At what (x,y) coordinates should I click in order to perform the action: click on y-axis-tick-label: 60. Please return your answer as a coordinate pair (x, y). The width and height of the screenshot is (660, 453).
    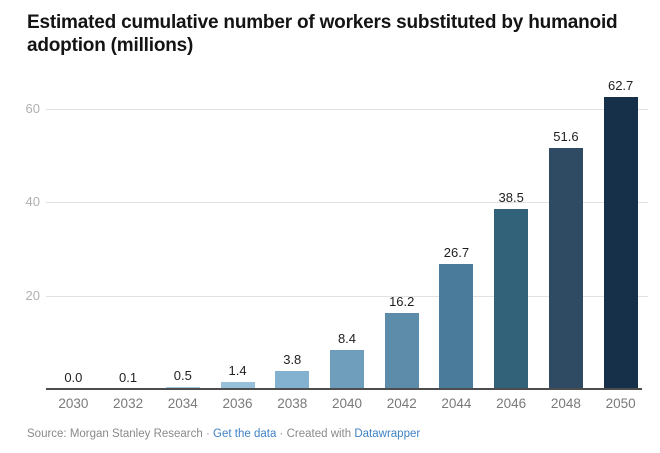
    Looking at the image, I should click on (32, 109).